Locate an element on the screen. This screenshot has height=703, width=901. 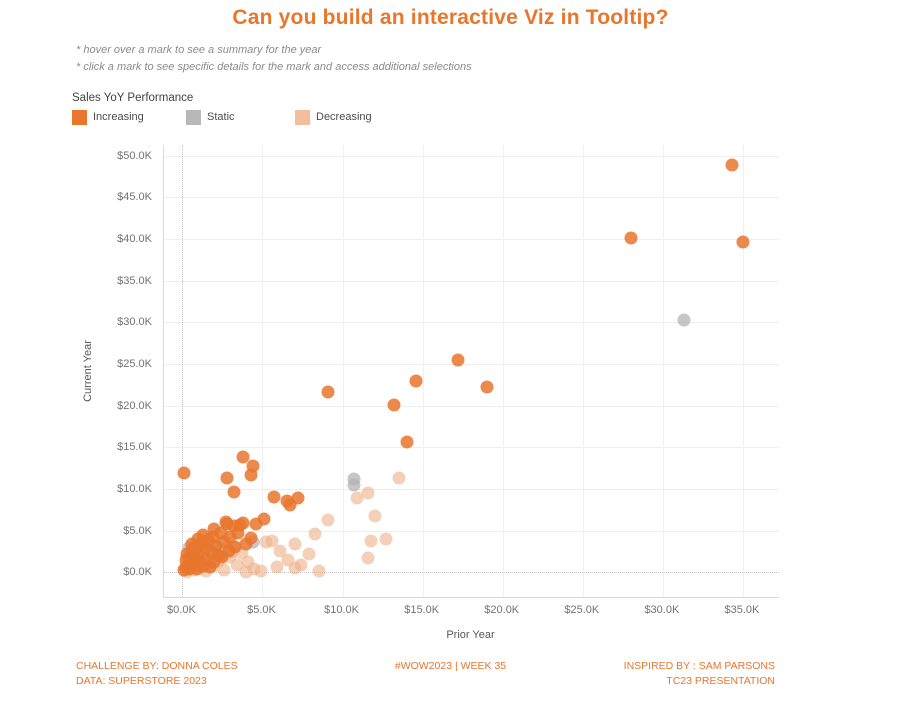
y-tick-label: $35.0K is located at coordinates (134, 280).